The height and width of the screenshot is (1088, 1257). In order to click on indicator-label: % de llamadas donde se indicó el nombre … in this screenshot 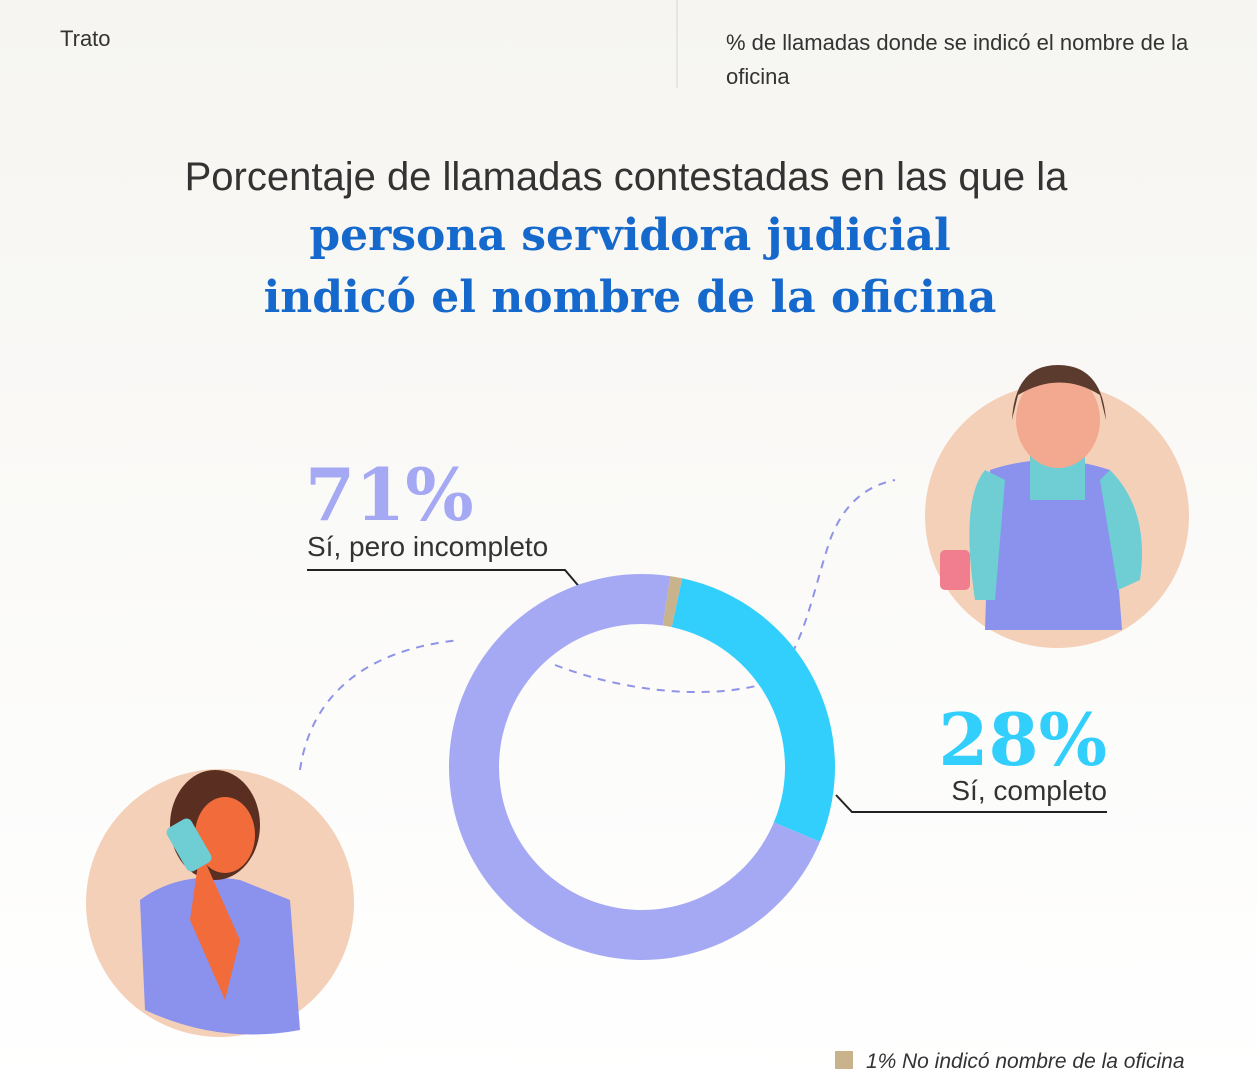, I will do `click(957, 59)`.